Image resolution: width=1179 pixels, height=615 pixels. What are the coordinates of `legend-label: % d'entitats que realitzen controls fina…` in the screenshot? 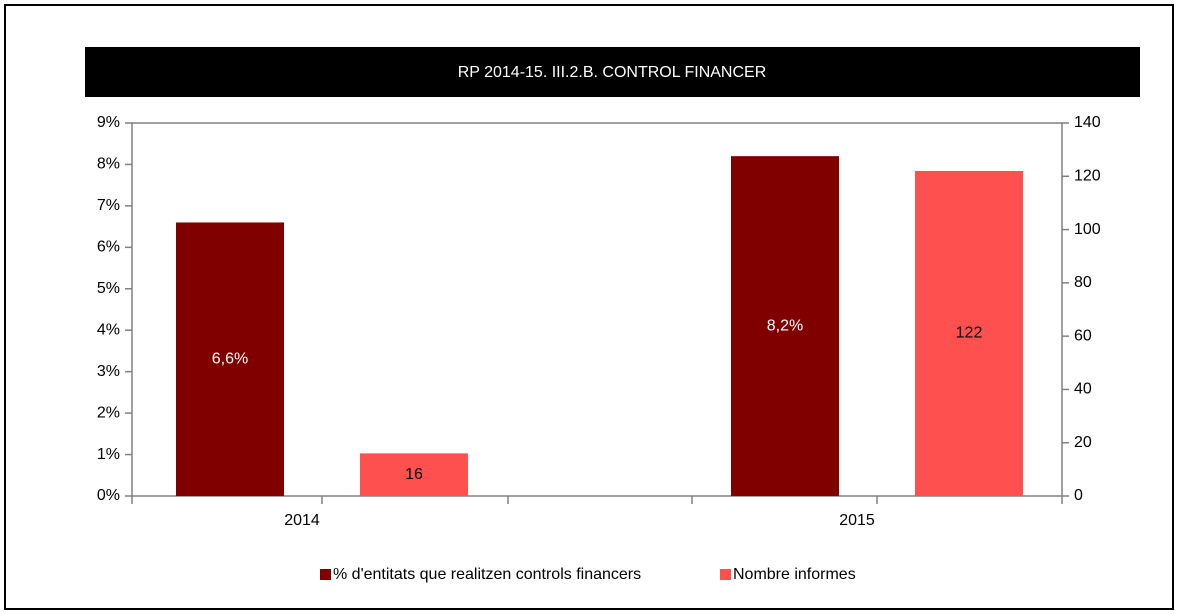 It's located at (487, 574).